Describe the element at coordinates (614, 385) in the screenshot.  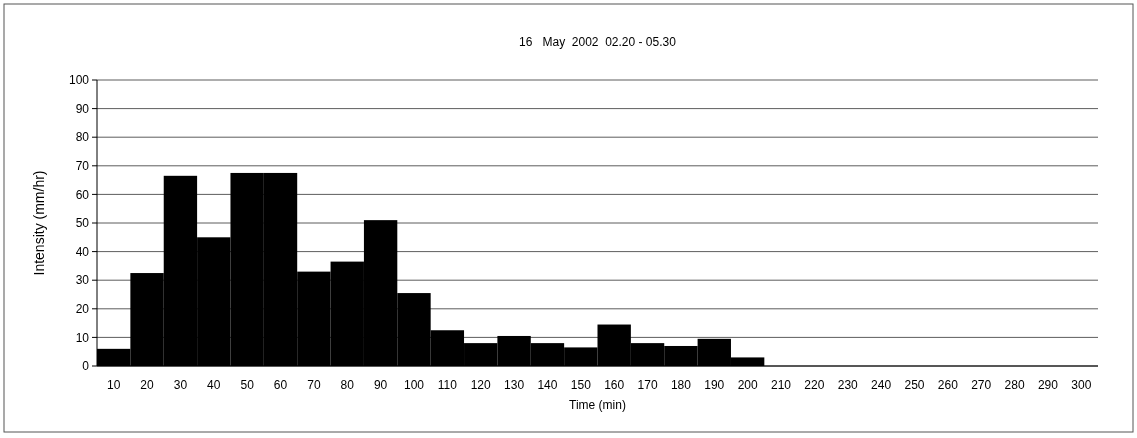
I see `x-tick-label: 160` at that location.